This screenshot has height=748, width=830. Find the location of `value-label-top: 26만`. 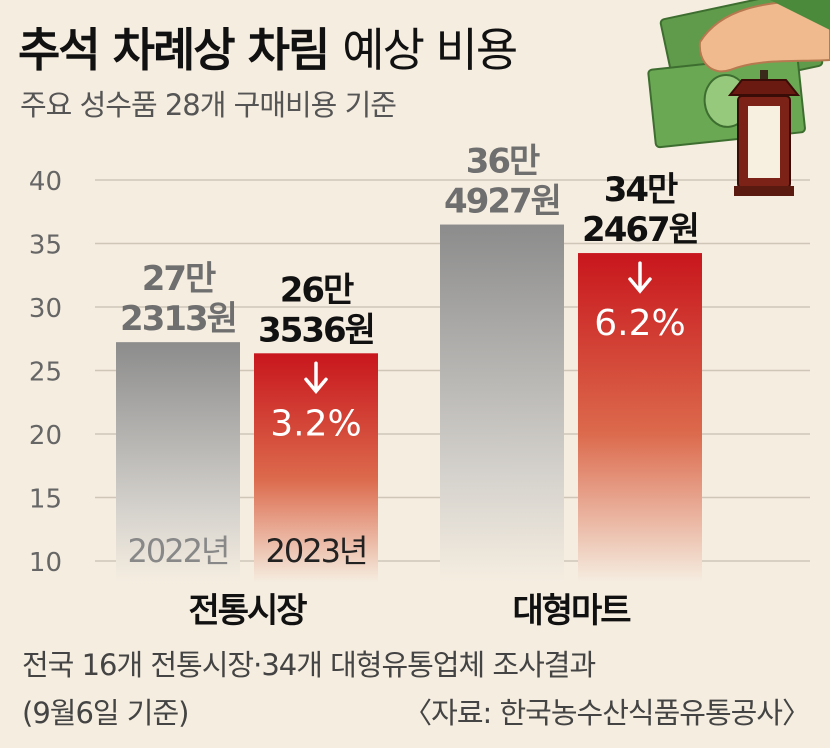

value-label-top: 26만 is located at coordinates (317, 290).